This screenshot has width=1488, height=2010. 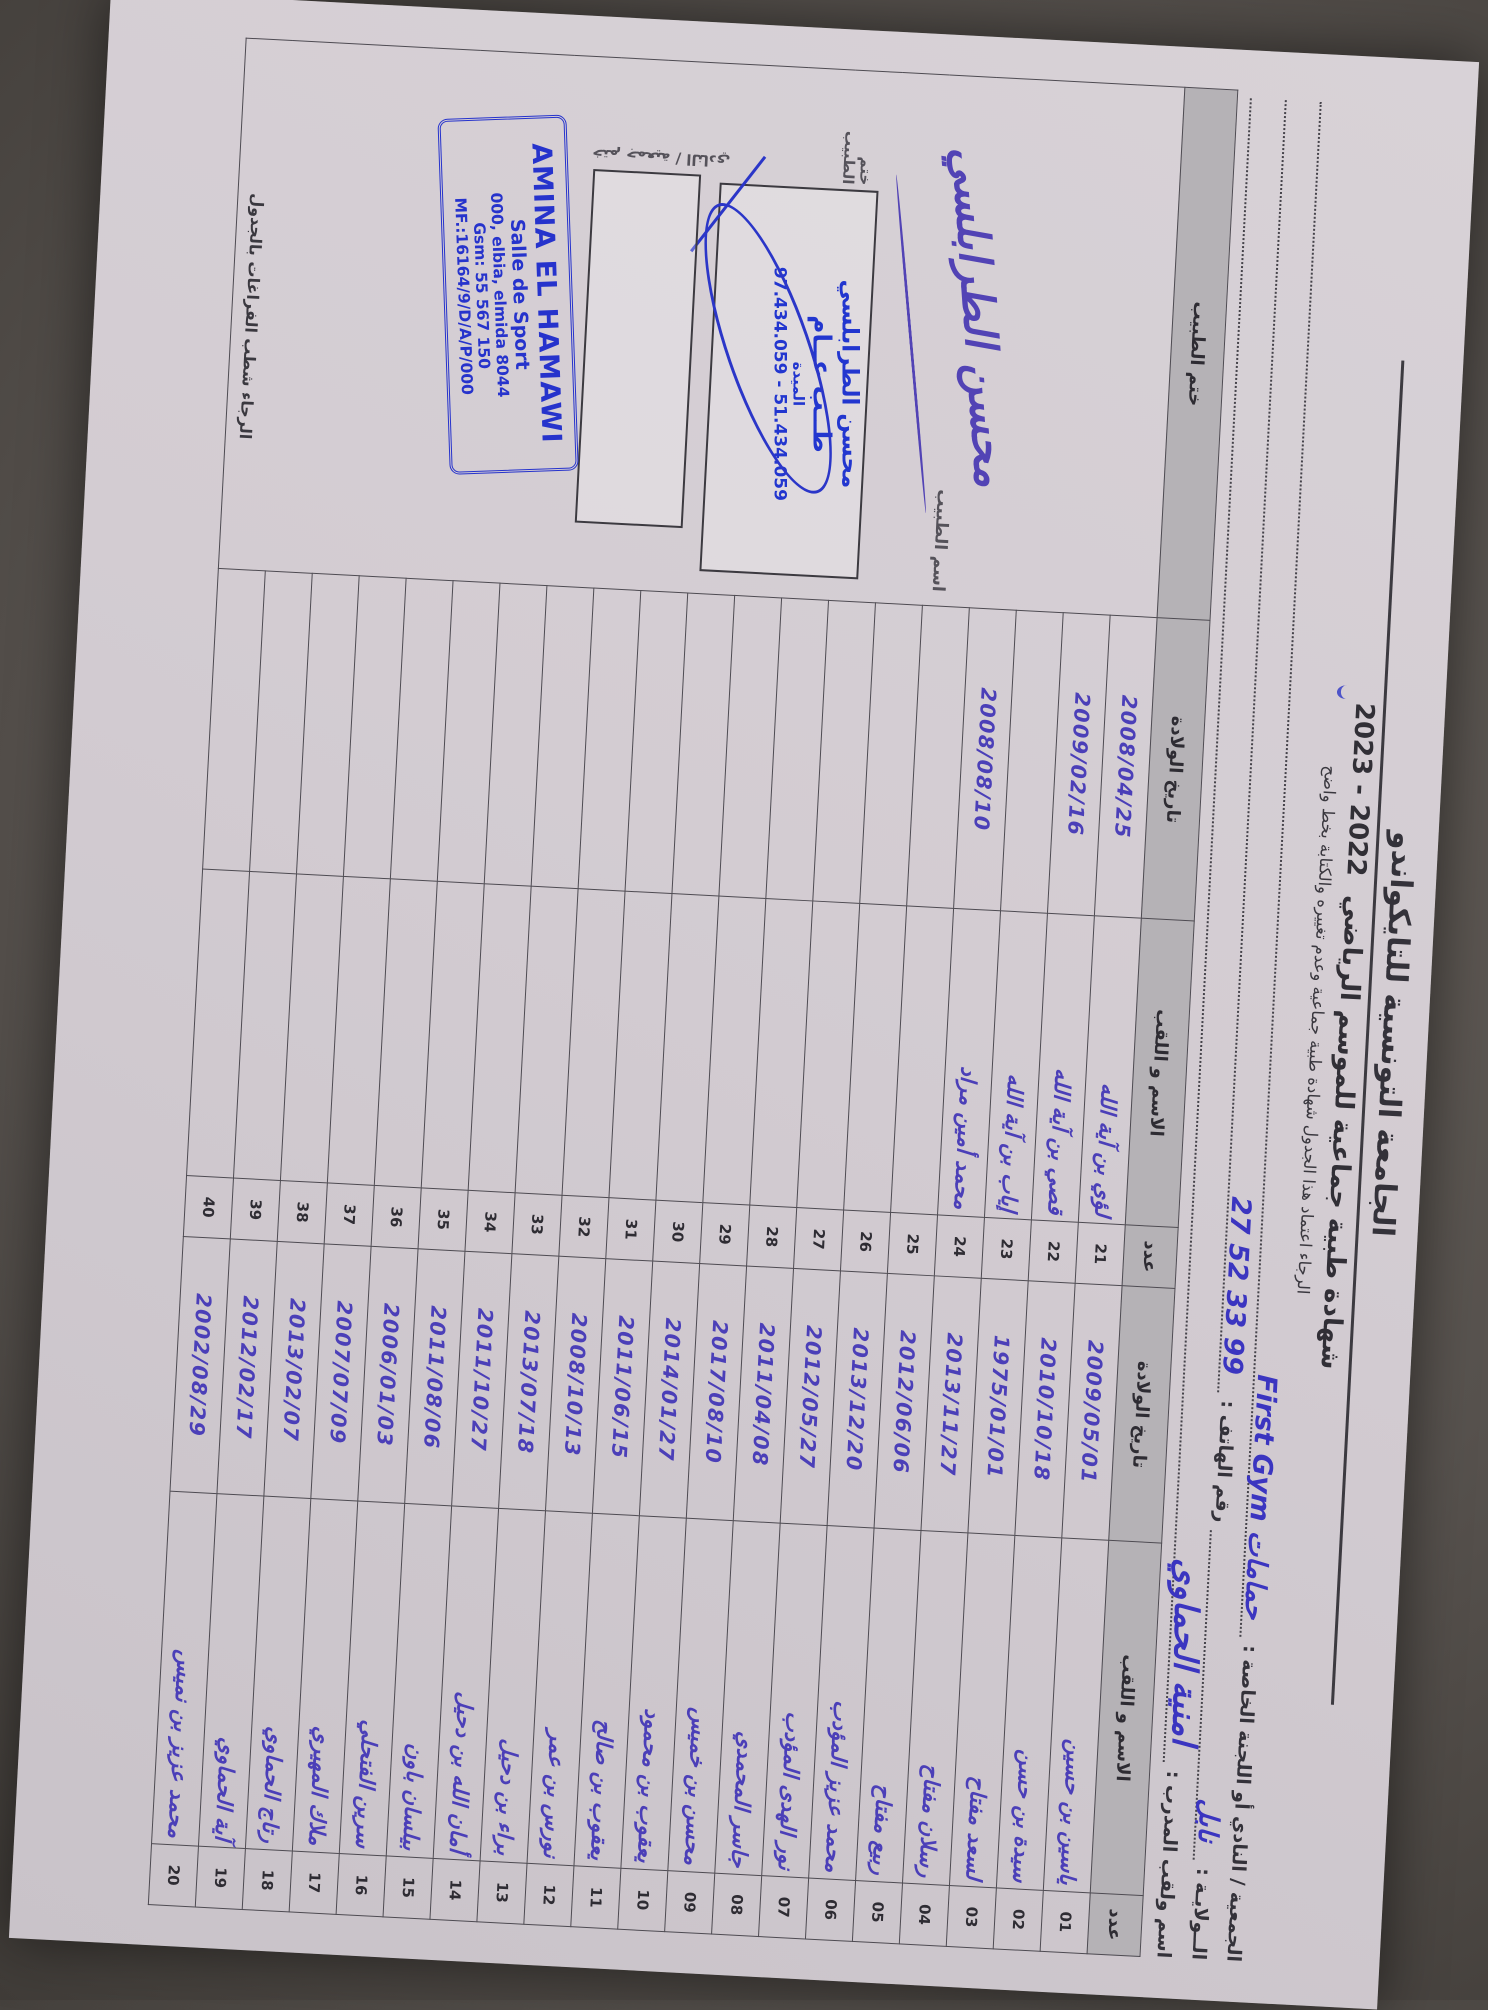 I want to click on club-stamp-box, so click(x=638, y=348).